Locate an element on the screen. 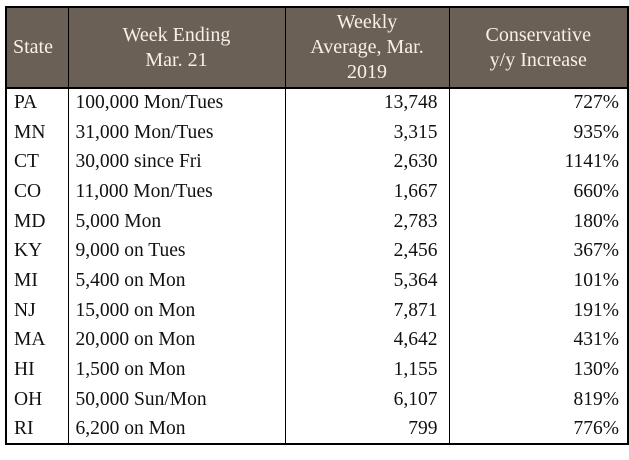 This screenshot has height=460, width=629. week-ending-cell: 6,200 on Mon is located at coordinates (176, 429).